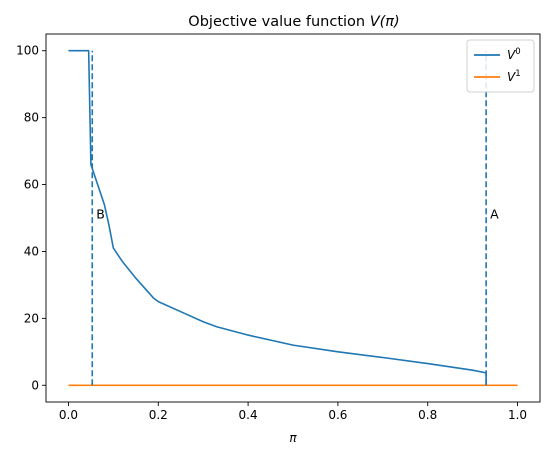 This screenshot has width=552, height=455. I want to click on annotation-B: B, so click(100, 214).